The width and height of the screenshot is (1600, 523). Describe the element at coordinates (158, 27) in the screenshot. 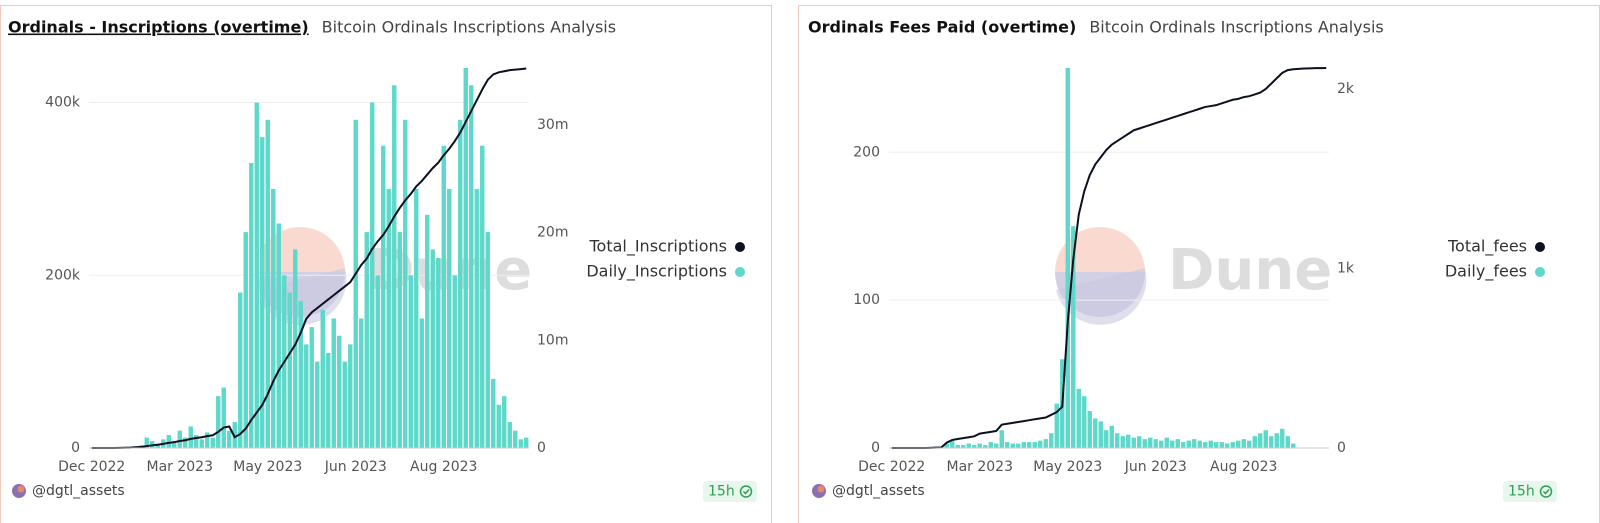

I see `chart-title: Ordinals - Inscriptions (overtime)` at that location.